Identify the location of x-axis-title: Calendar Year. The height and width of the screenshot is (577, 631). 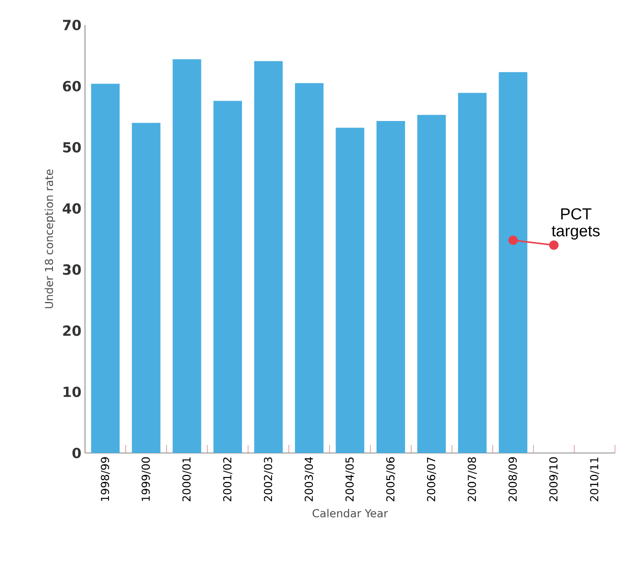
(350, 513).